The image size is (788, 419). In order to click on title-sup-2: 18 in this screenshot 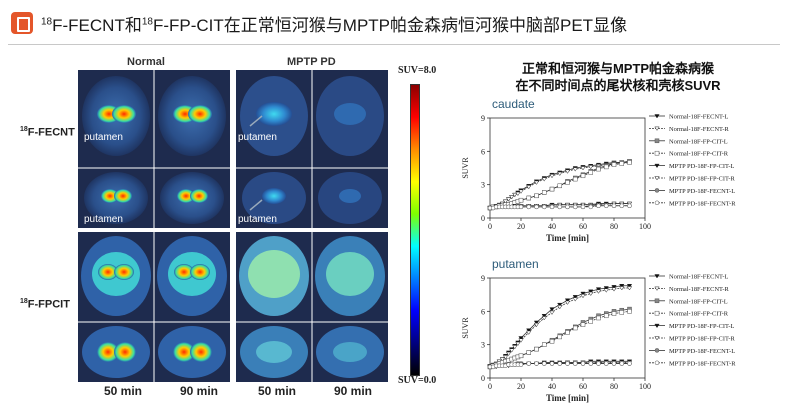, I will do `click(147, 22)`.